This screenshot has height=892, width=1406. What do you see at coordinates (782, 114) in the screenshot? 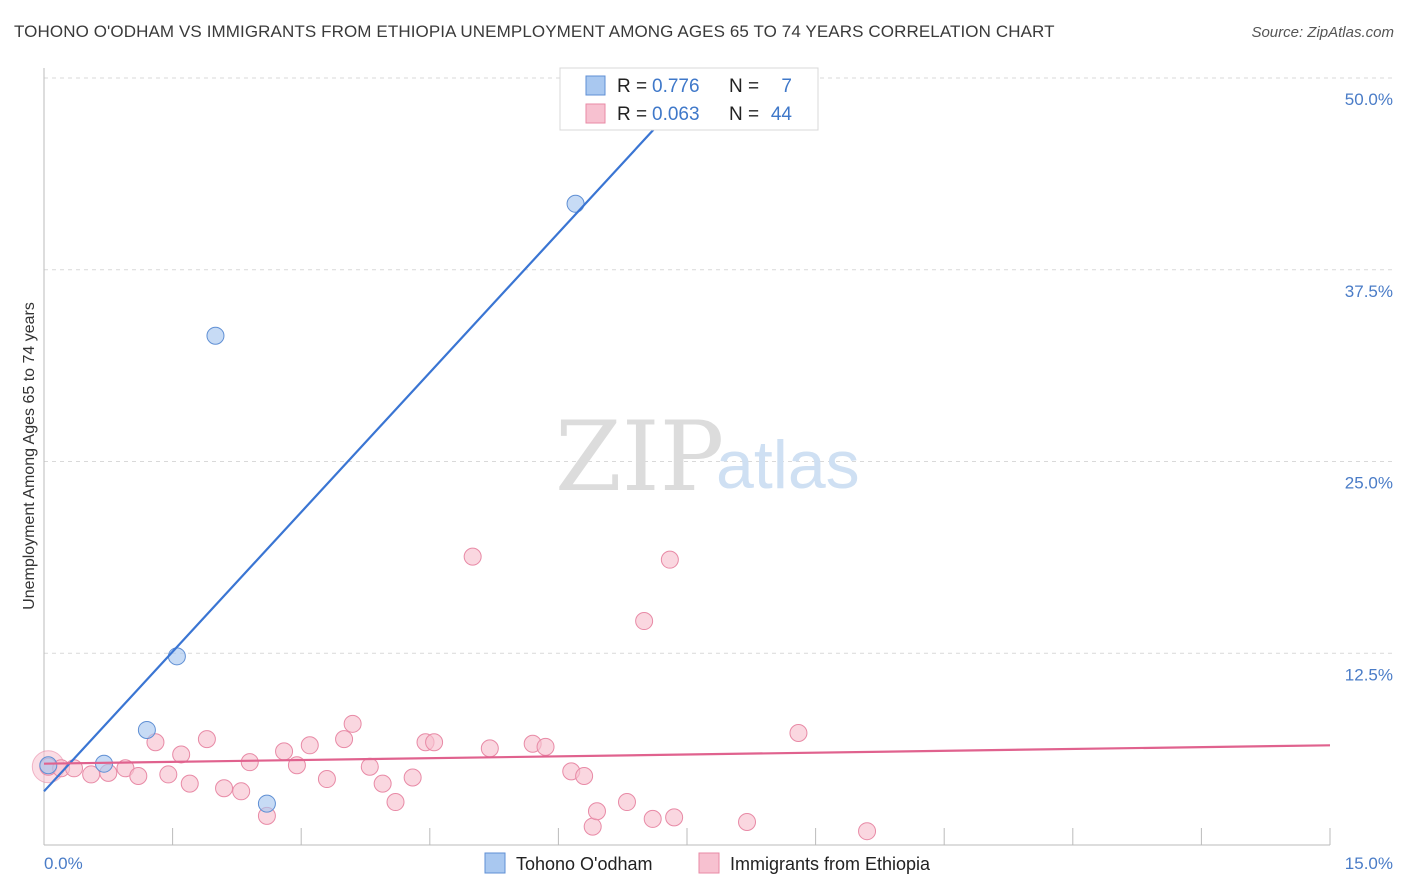
I see `legend-n-value: 44` at bounding box center [782, 114].